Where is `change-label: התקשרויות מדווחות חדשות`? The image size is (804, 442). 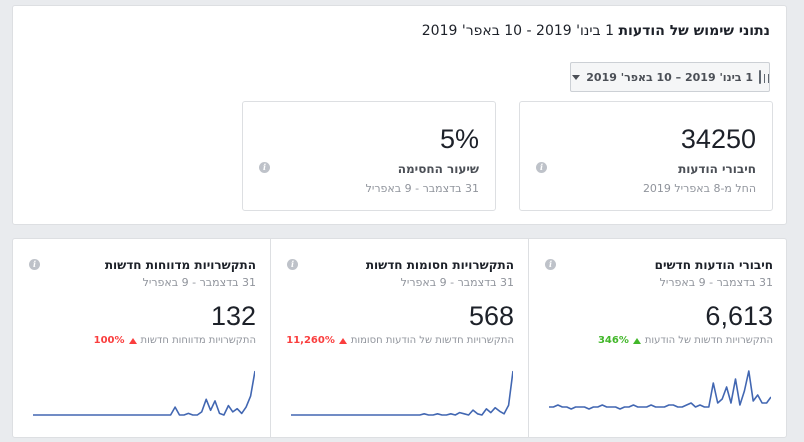 change-label: התקשרויות מדווחות חדשות is located at coordinates (198, 340).